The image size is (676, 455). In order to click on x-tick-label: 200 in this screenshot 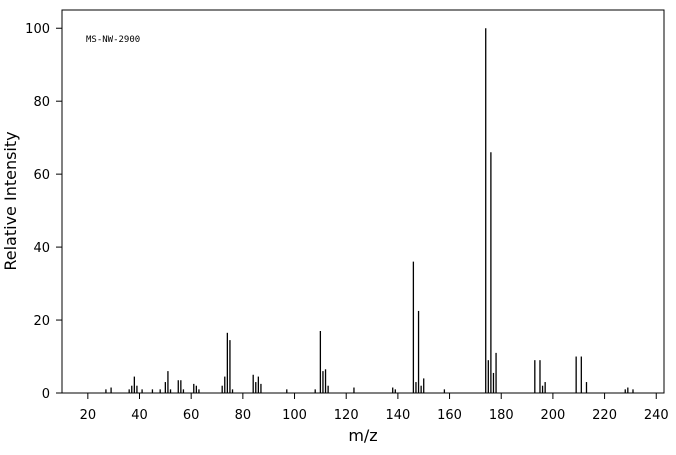, I will do `click(552, 415)`.